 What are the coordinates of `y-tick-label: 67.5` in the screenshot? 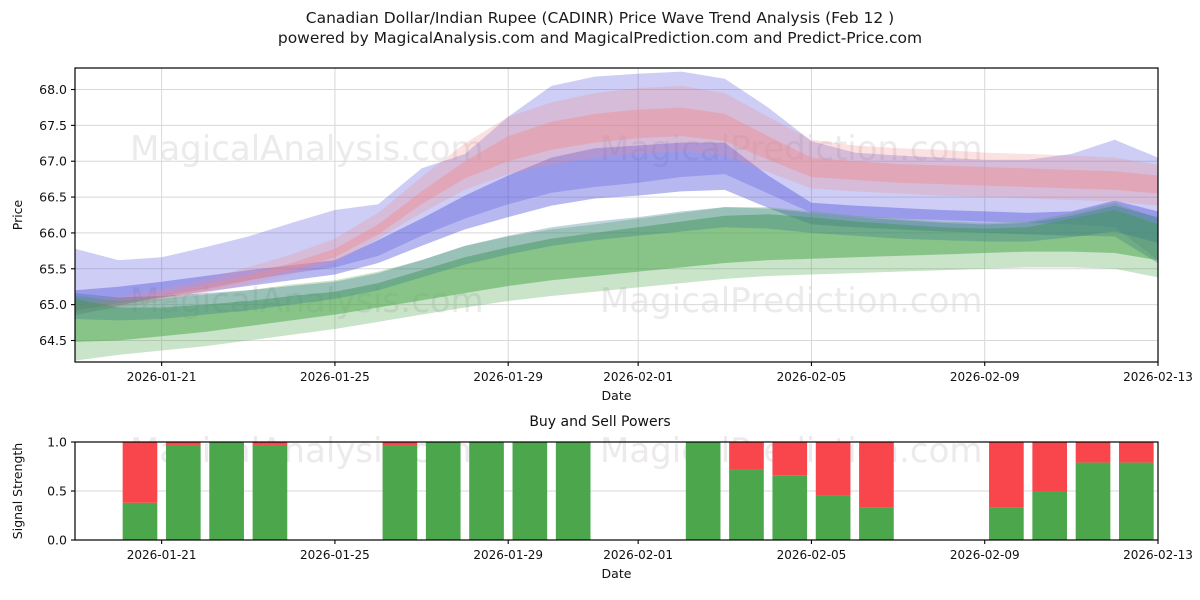 It's located at (53, 125).